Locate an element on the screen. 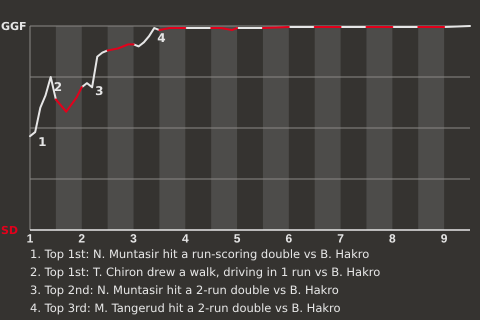 The height and width of the screenshot is (320, 480). text: 4. Top 3rd: M. Tangerud hit a 2-run double vs B. Hakro is located at coordinates (185, 308).